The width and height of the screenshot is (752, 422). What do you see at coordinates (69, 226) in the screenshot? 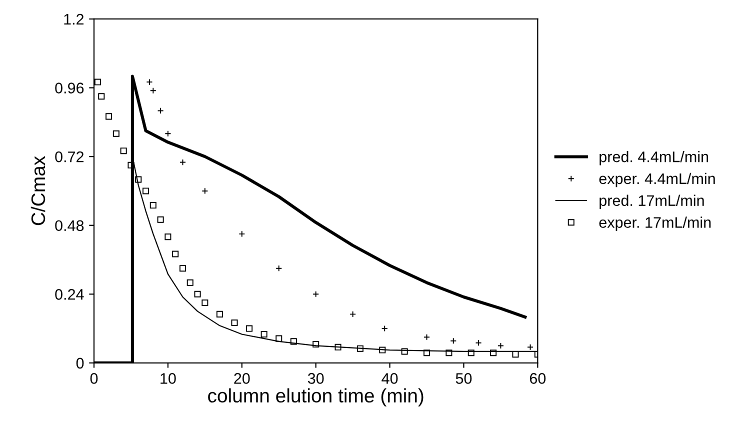
I see `y-tick-label: 0.48` at bounding box center [69, 226].